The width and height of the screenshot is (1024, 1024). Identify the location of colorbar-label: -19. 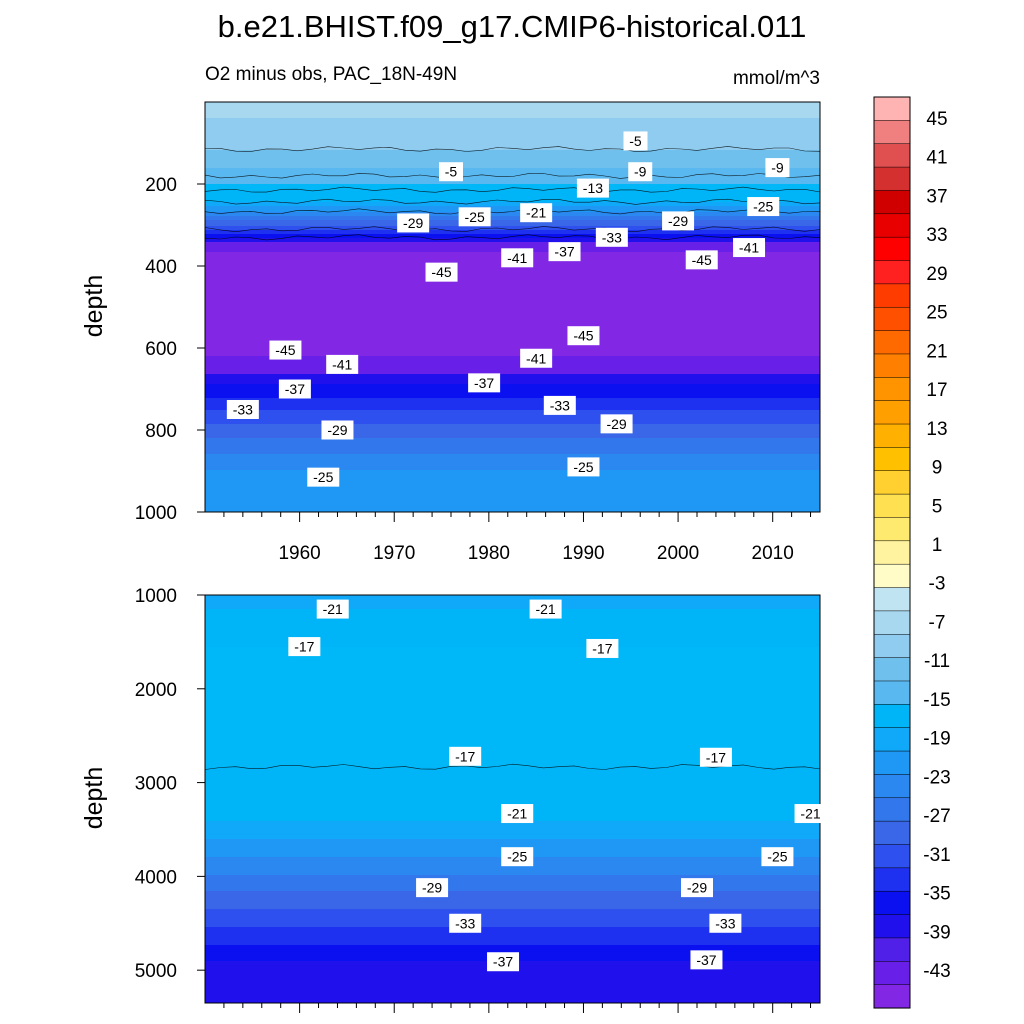
(936, 739).